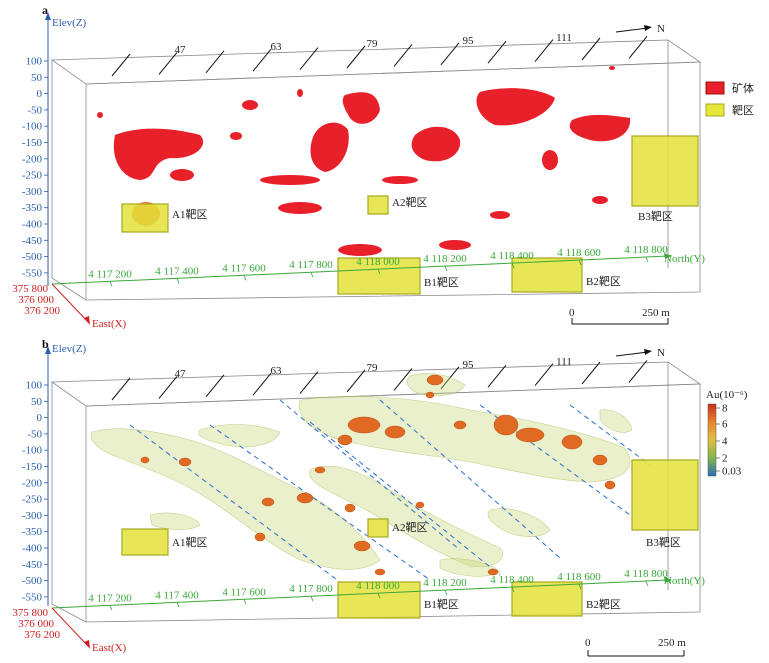  Describe the element at coordinates (725, 459) in the screenshot. I see `colorbar-tick-label: 2` at that location.